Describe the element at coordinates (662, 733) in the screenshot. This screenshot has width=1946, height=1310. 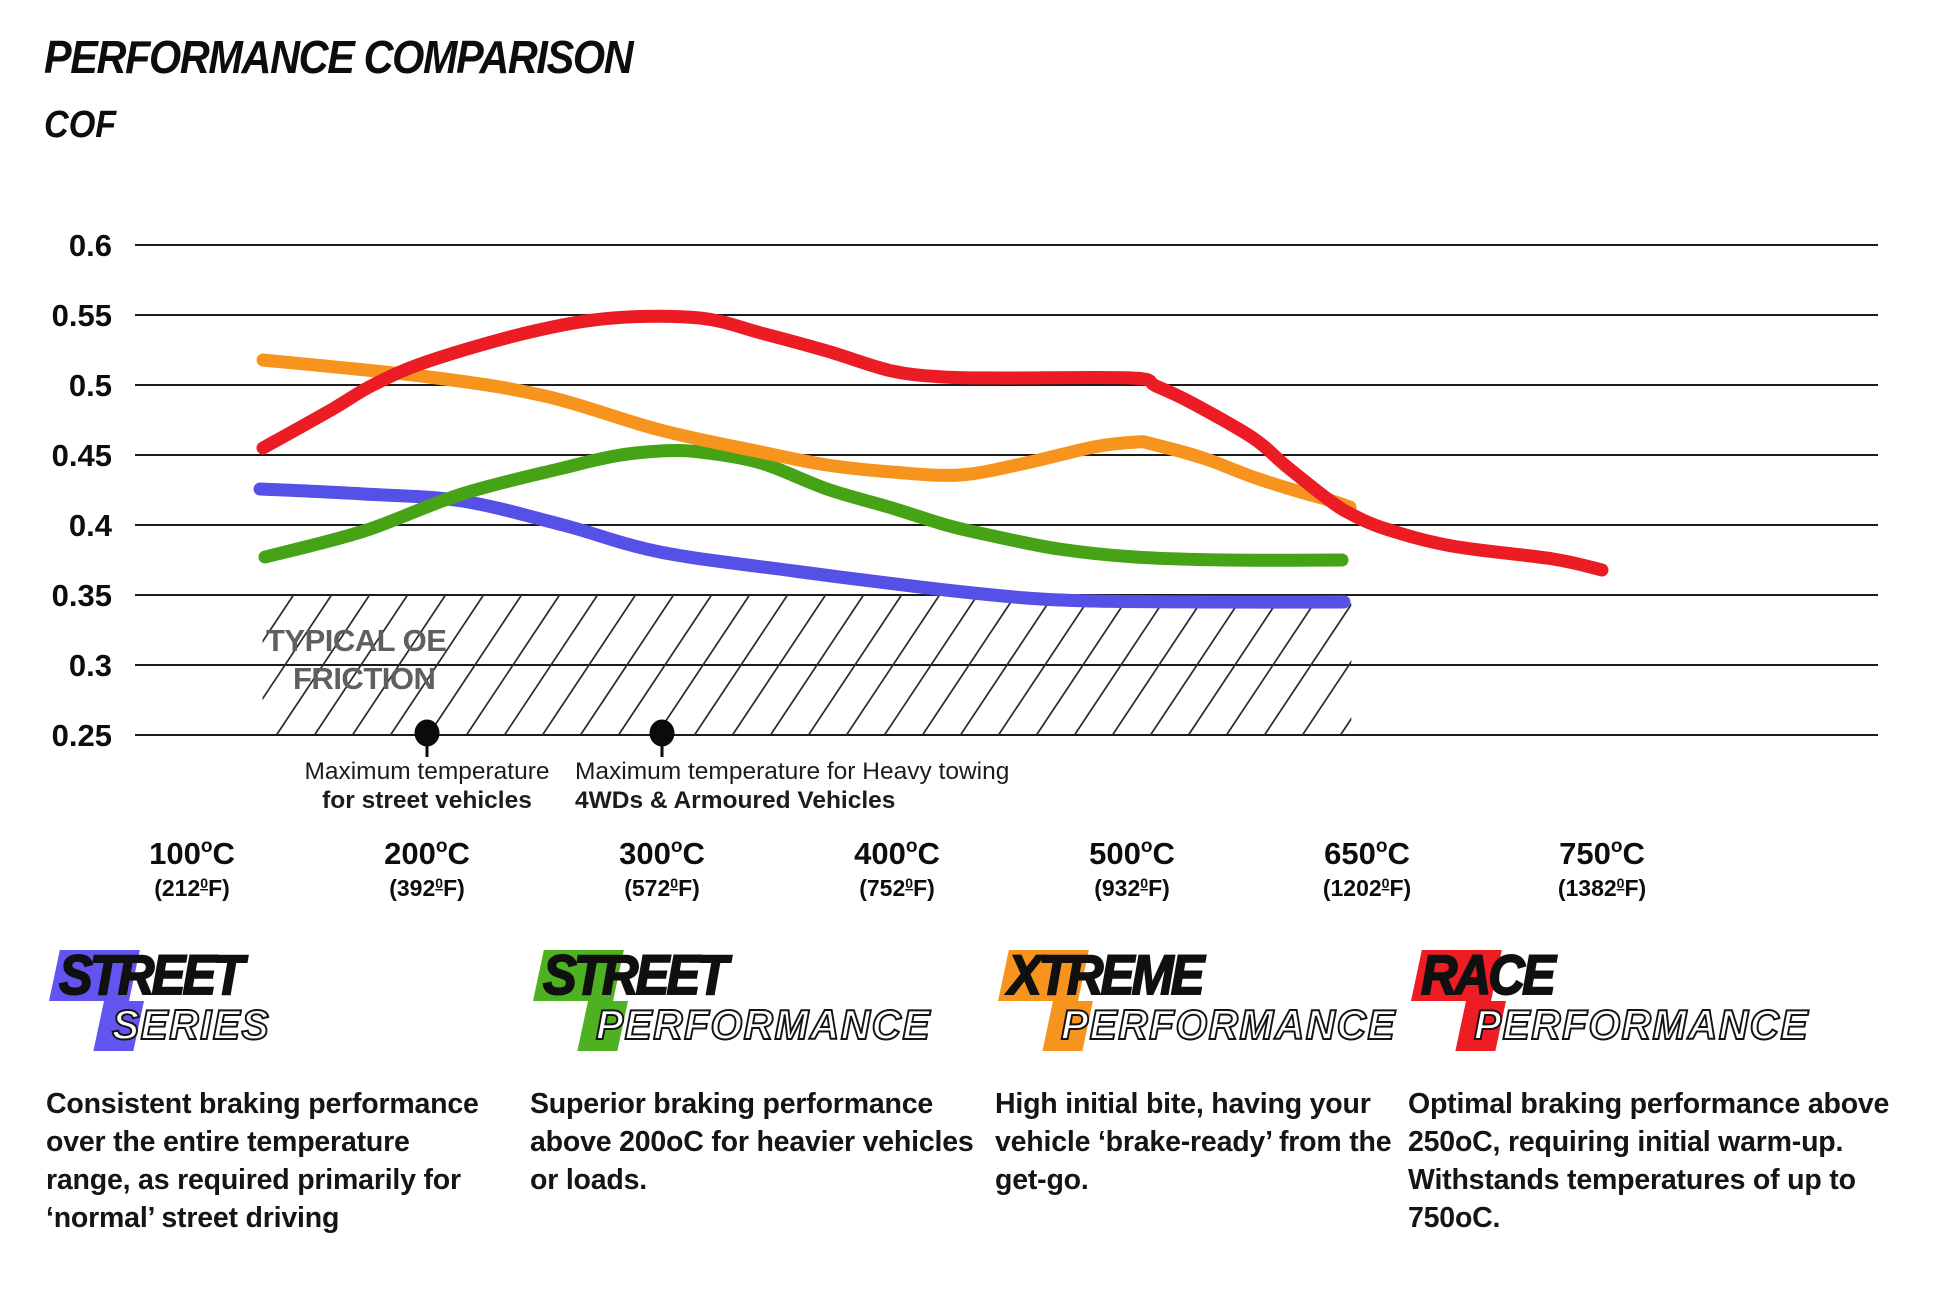
I see `max-temp-dot-300c` at that location.